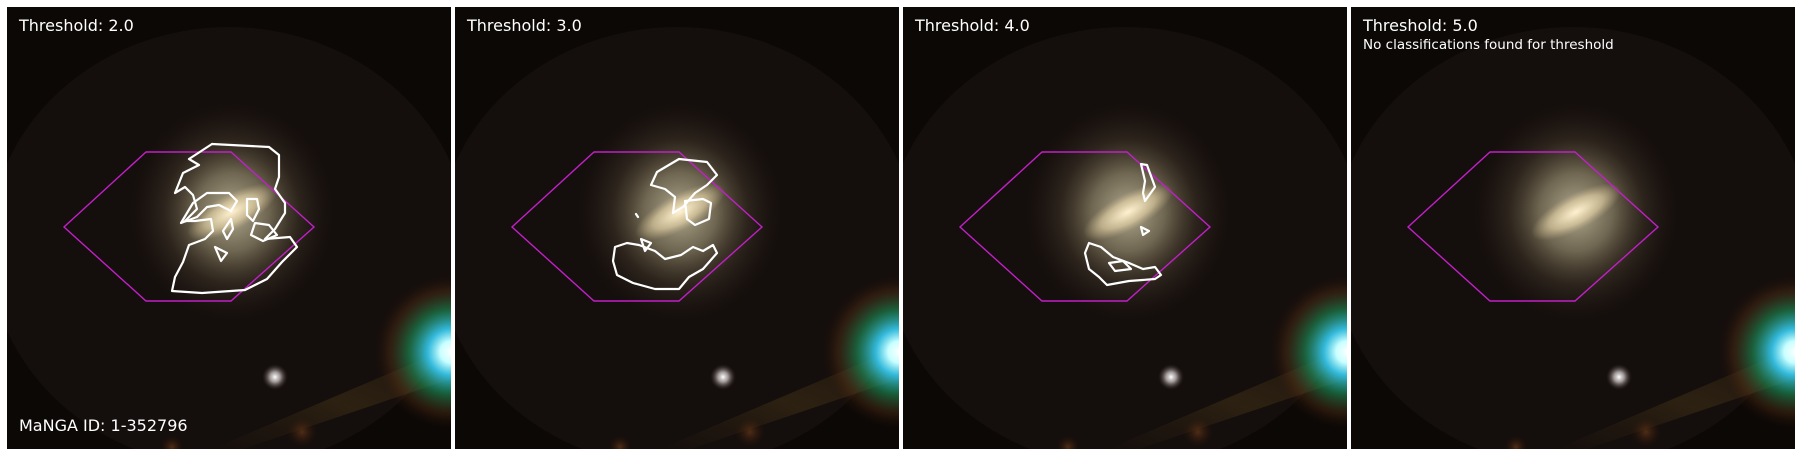 The height and width of the screenshot is (457, 1800). Describe the element at coordinates (1488, 45) in the screenshot. I see `no-classifications-note: No classifications found for threshold` at that location.